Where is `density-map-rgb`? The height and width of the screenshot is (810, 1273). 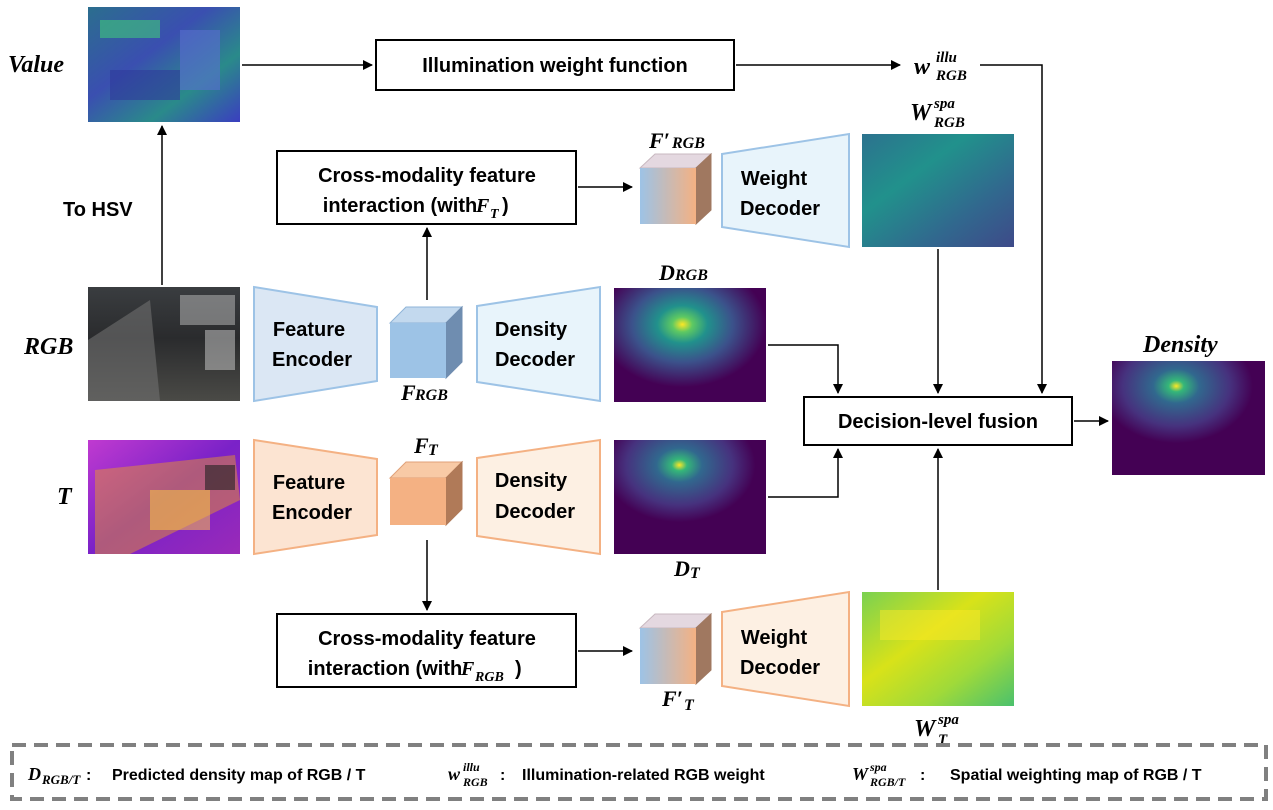
density-map-rgb is located at coordinates (690, 345).